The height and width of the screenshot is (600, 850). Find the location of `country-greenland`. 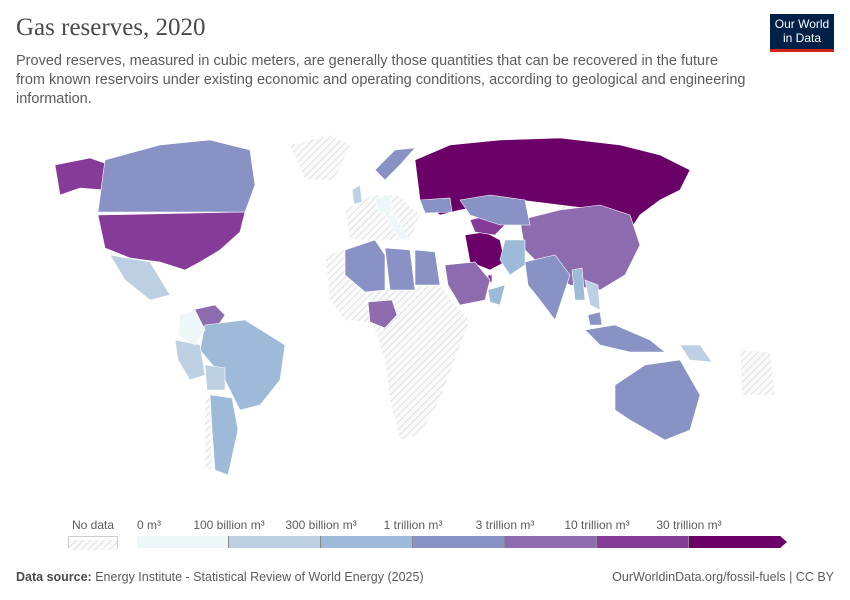

country-greenland is located at coordinates (320, 157).